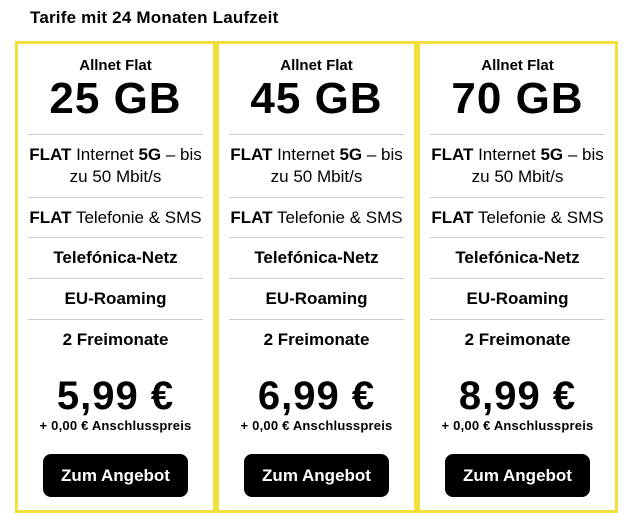 Image resolution: width=632 pixels, height=513 pixels. What do you see at coordinates (154, 17) in the screenshot?
I see `page-title: Tarife mit 24 Monaten Laufzeit` at bounding box center [154, 17].